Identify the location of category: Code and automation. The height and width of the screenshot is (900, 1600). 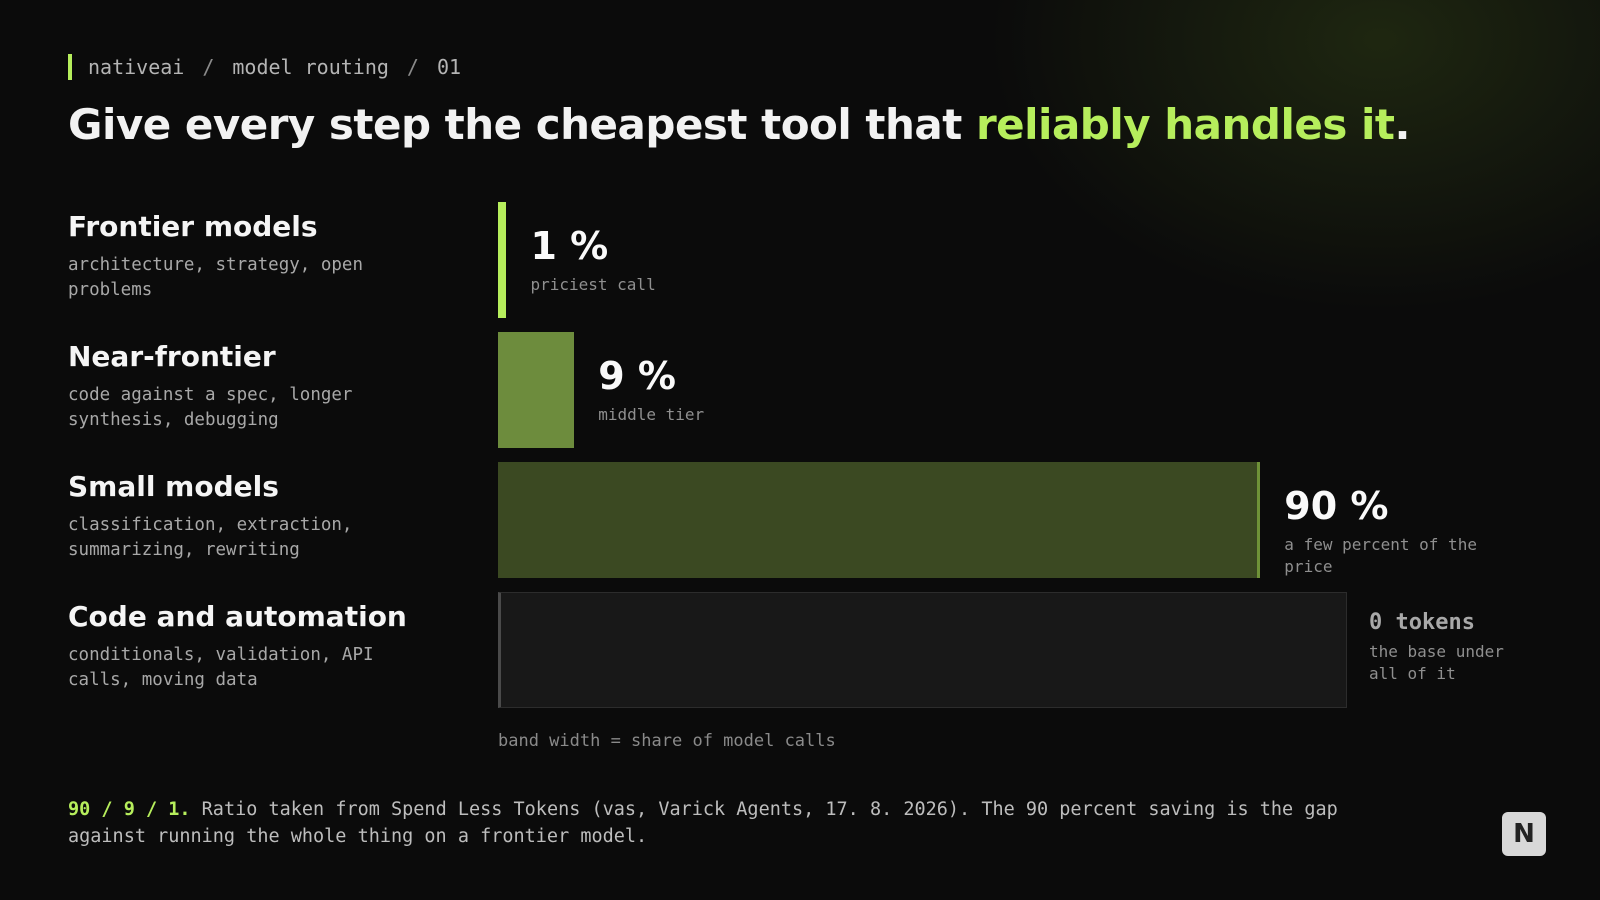
(237, 616).